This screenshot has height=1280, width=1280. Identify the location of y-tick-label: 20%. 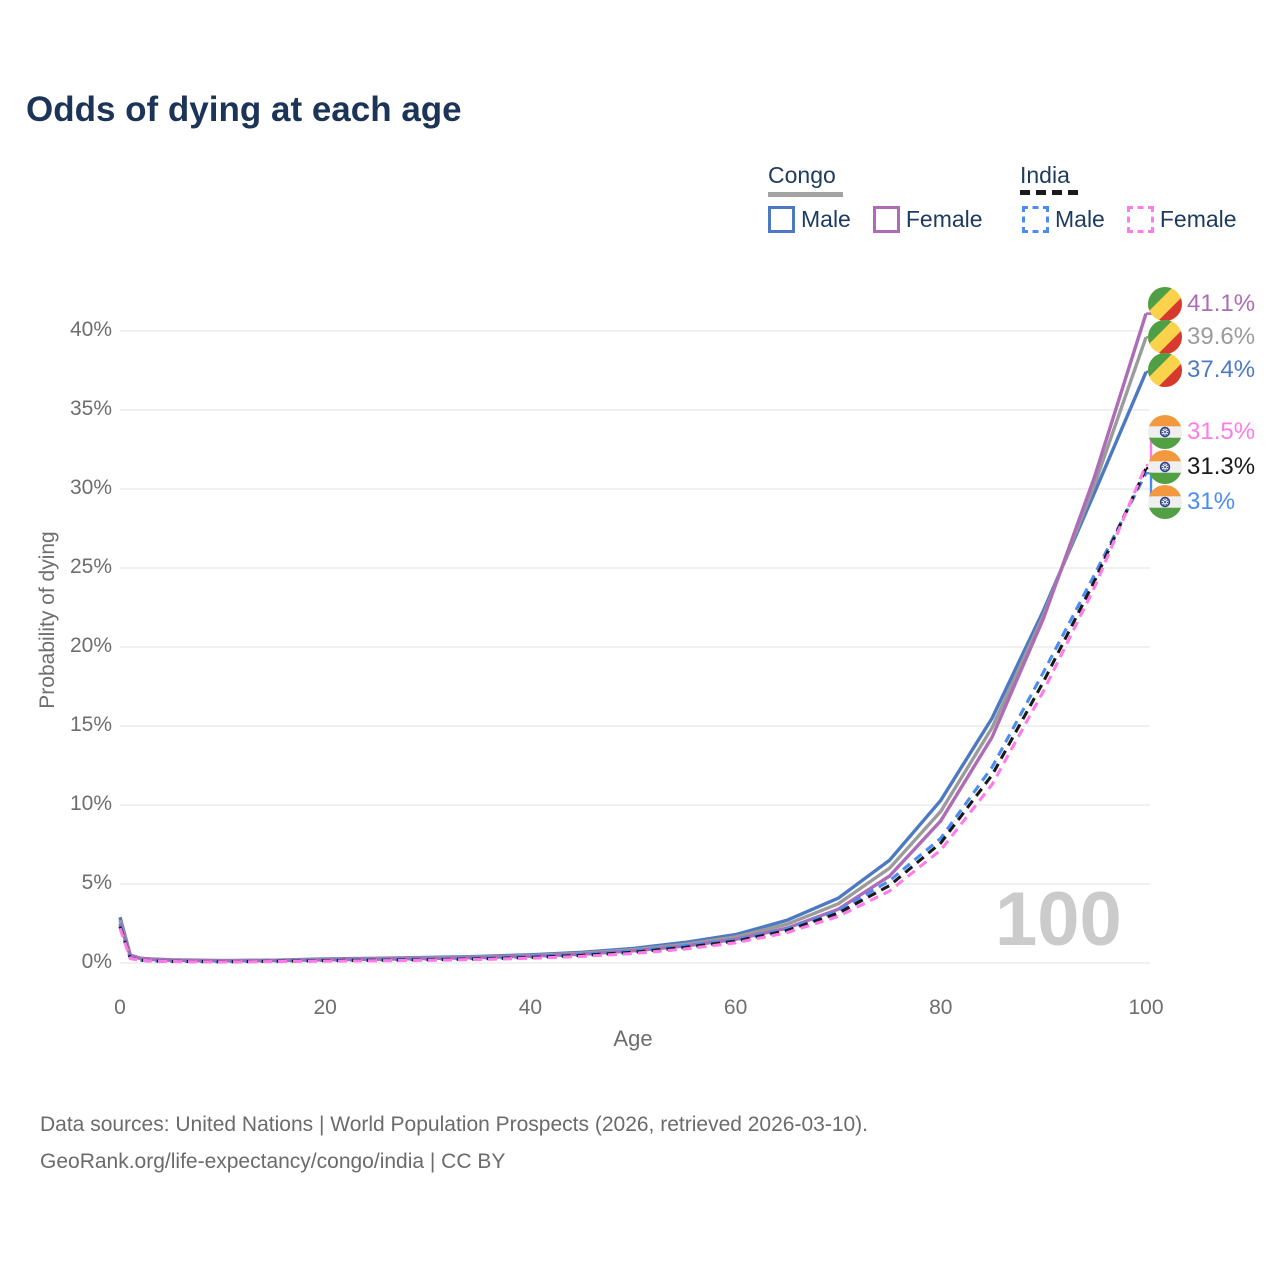
(90, 645).